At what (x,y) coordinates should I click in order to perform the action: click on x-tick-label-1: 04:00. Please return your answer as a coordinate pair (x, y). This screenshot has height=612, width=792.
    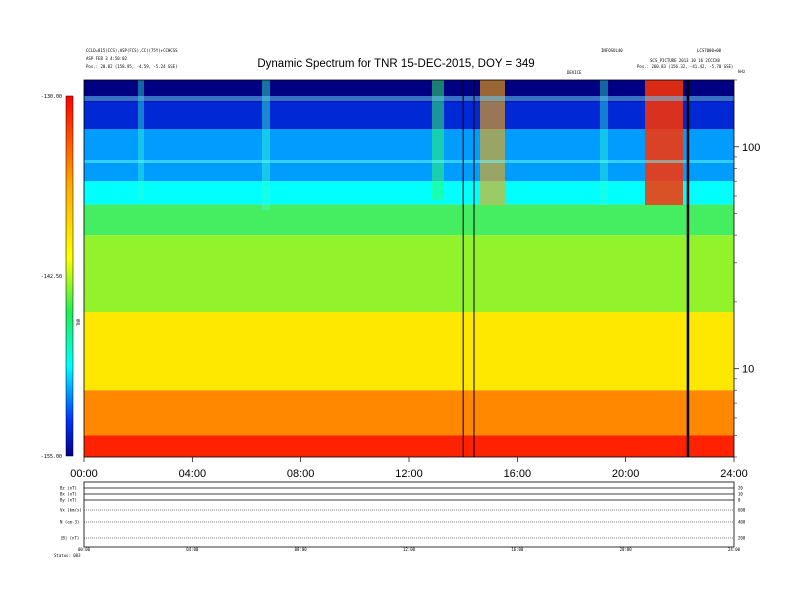
    Looking at the image, I should click on (193, 474).